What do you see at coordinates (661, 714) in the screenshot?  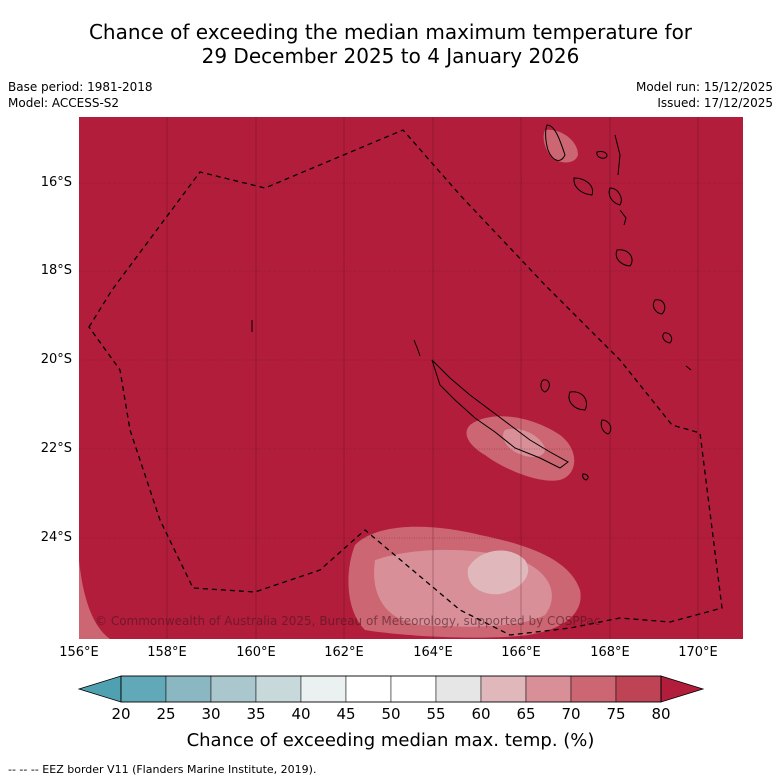 I see `colorbar-tick-label: 80` at bounding box center [661, 714].